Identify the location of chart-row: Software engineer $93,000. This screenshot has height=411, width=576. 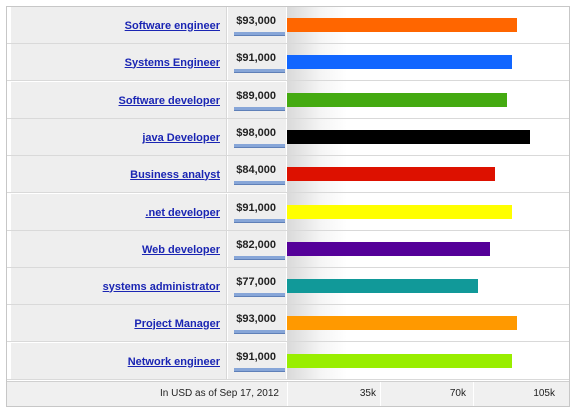
(288, 25).